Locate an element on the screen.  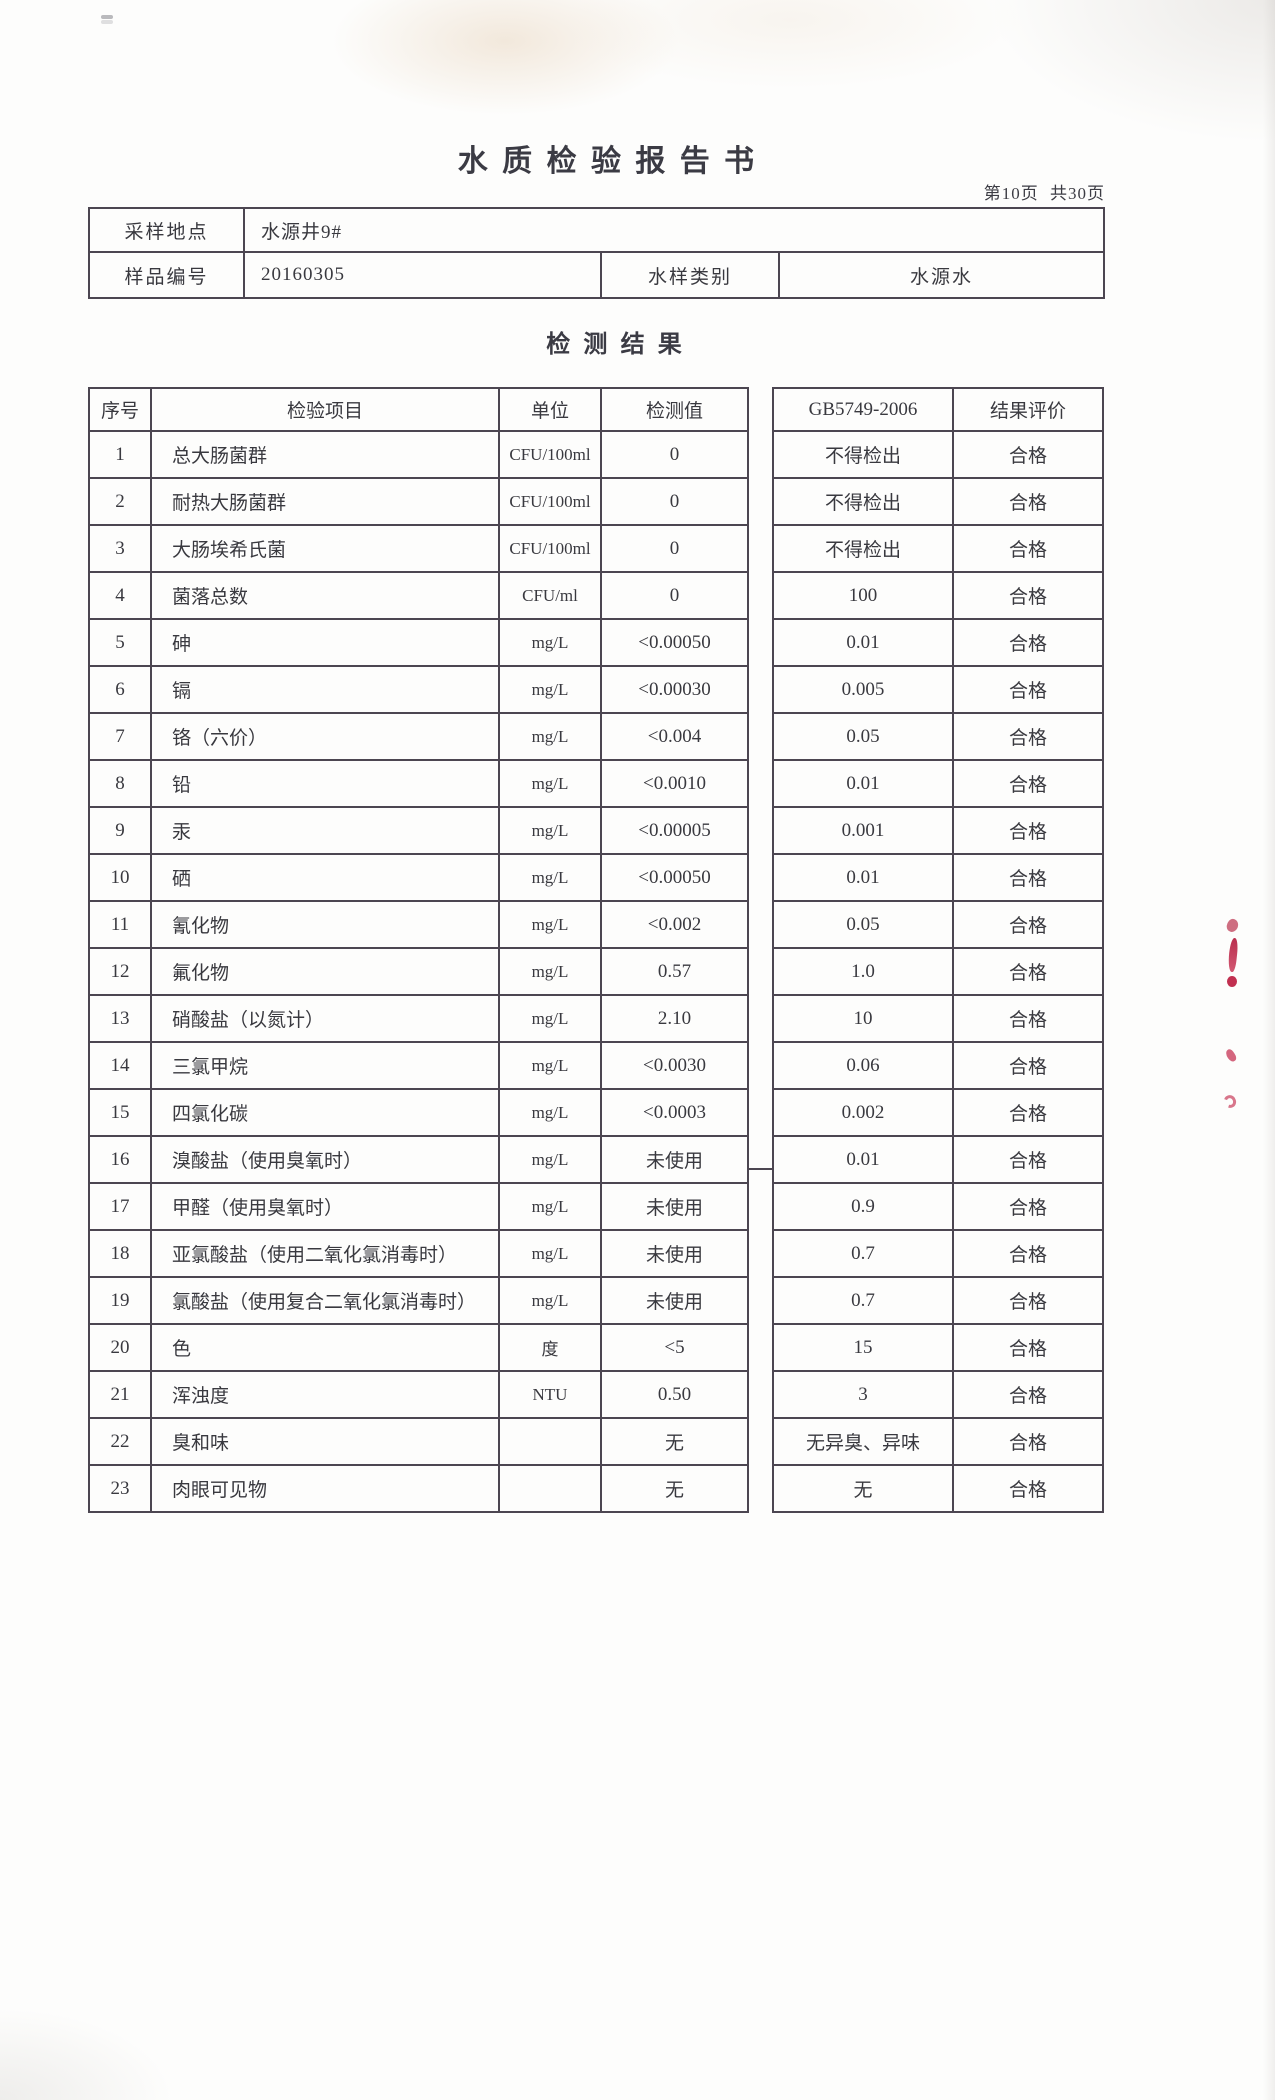
cell-seq: 12 is located at coordinates (120, 971).